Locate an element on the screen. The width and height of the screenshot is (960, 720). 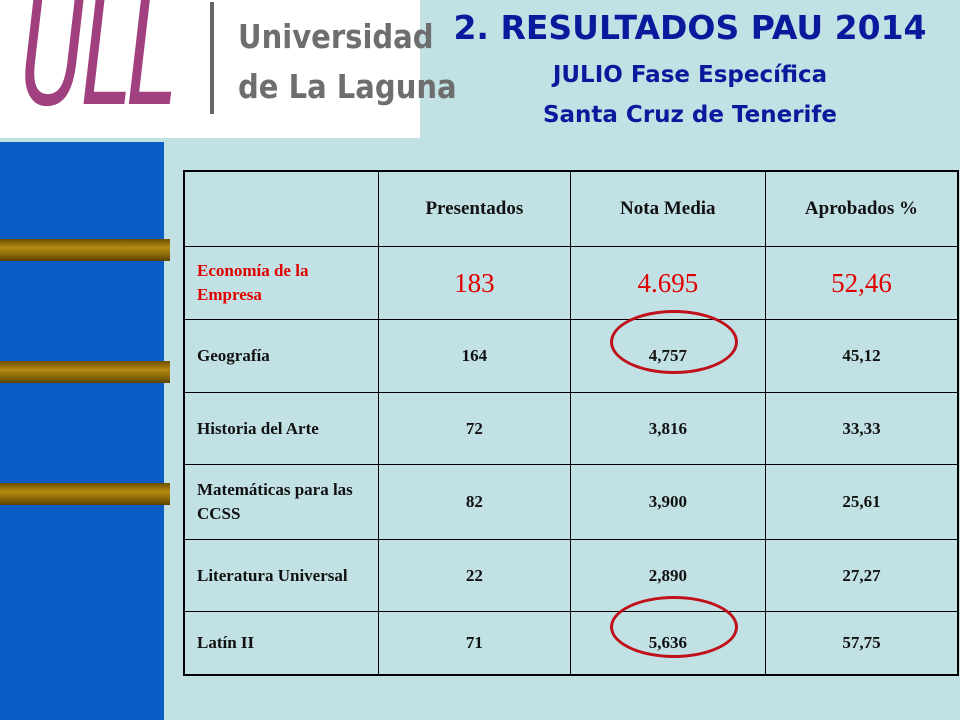
table-row: Historia del Arte 72 3,816 33,33 is located at coordinates (571, 428).